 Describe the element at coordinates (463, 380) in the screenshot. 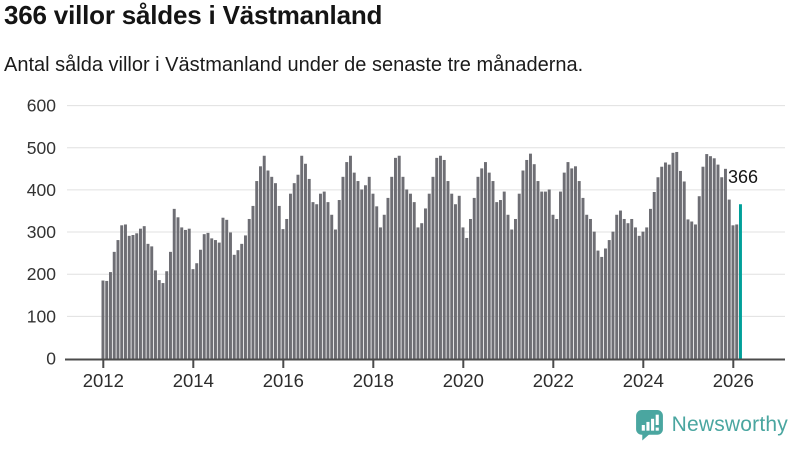

I see `x-axis-tick-label: 2020` at that location.